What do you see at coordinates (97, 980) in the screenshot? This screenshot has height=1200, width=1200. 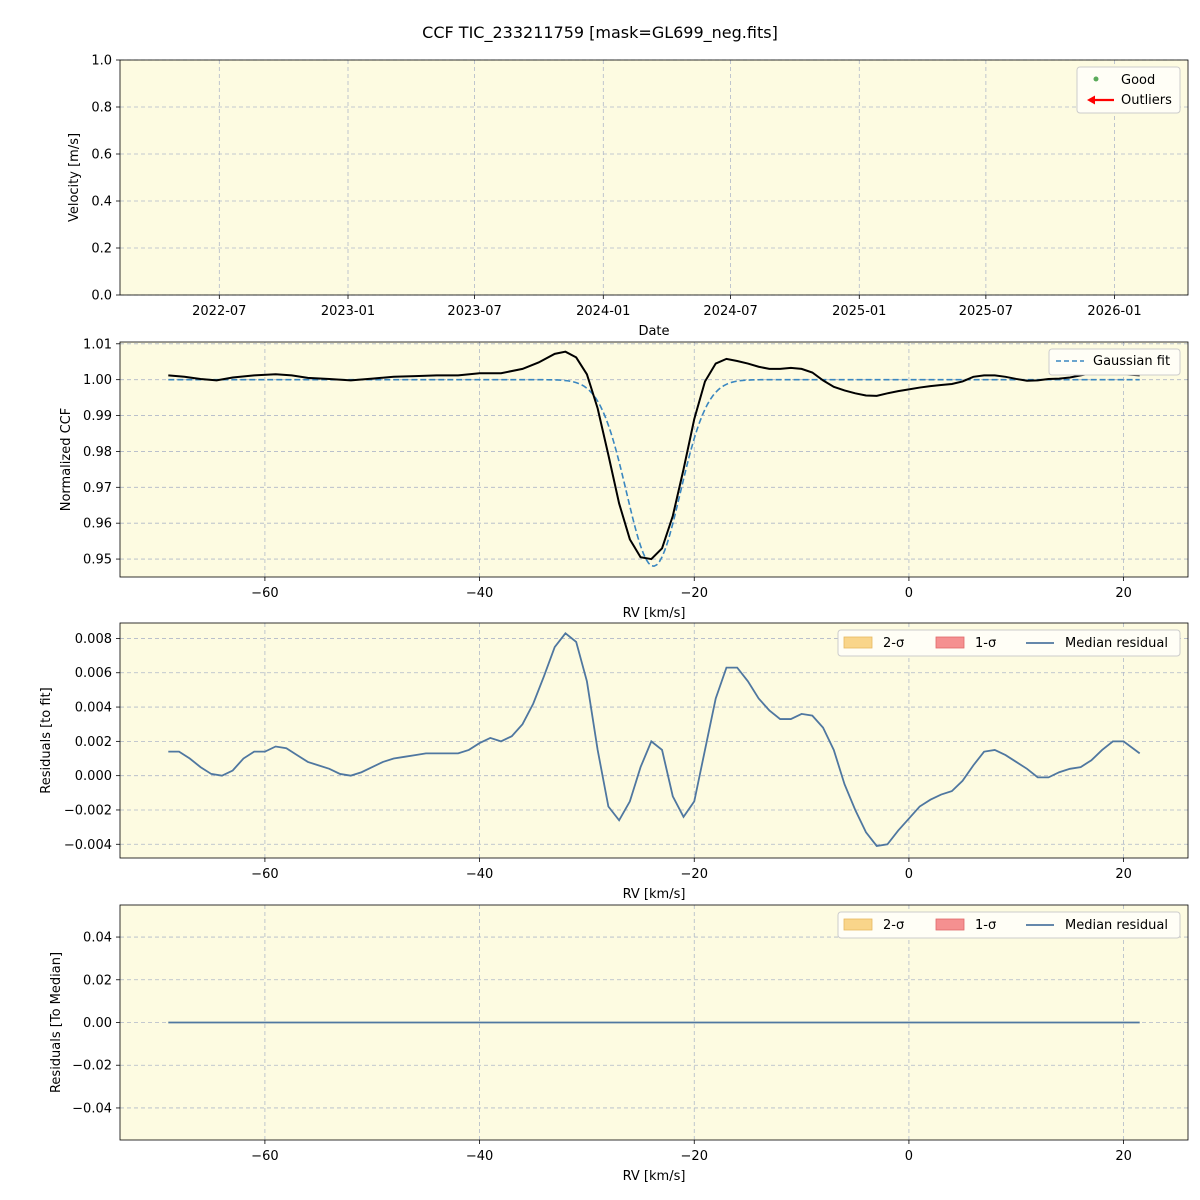 I see `y-tick-label: 0.02` at bounding box center [97, 980].